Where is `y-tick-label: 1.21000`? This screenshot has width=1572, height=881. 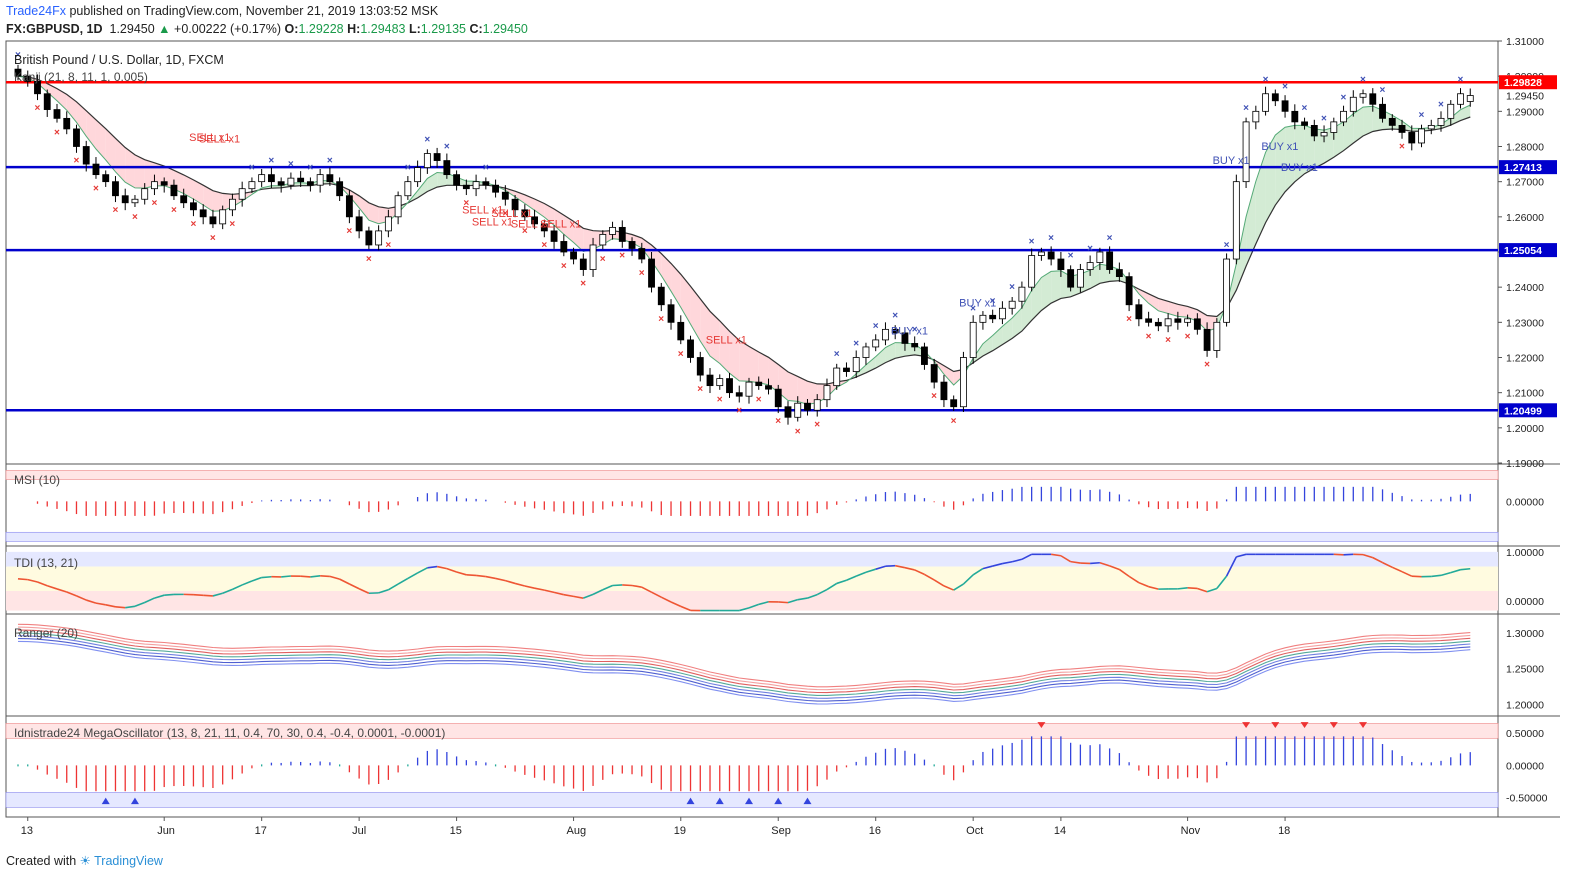
y-tick-label: 1.21000 is located at coordinates (1525, 394).